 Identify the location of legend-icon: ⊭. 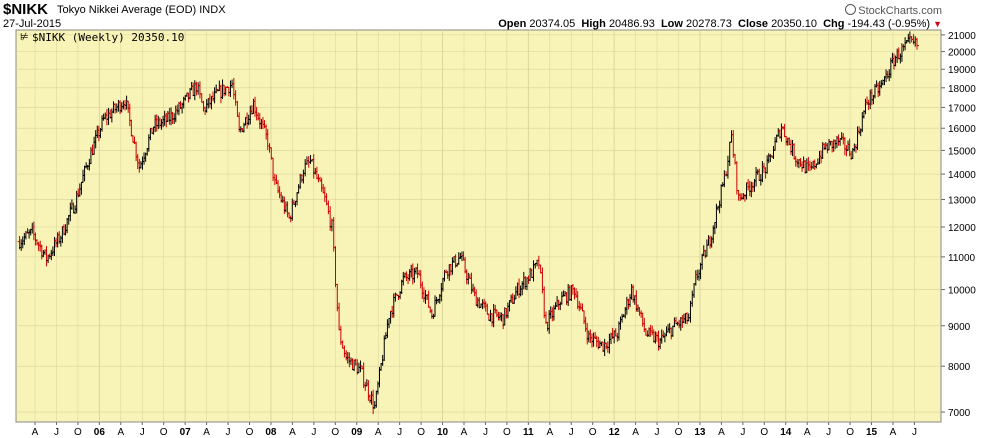
(24, 37).